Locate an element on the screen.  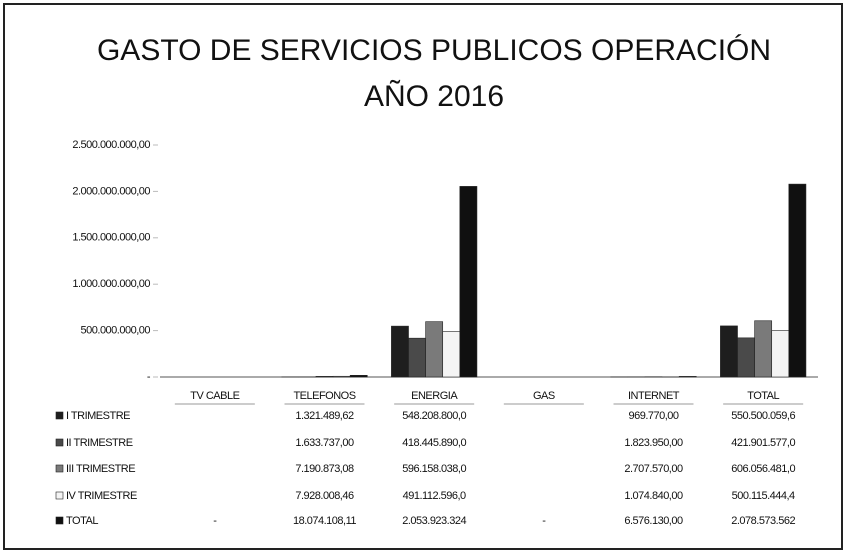
x-tick-label: INTERNET is located at coordinates (654, 396).